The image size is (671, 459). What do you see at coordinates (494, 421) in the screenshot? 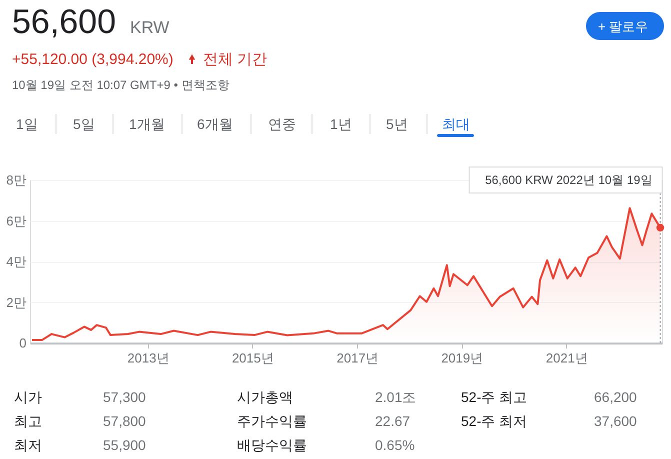
I see `text: 52-주 최저` at bounding box center [494, 421].